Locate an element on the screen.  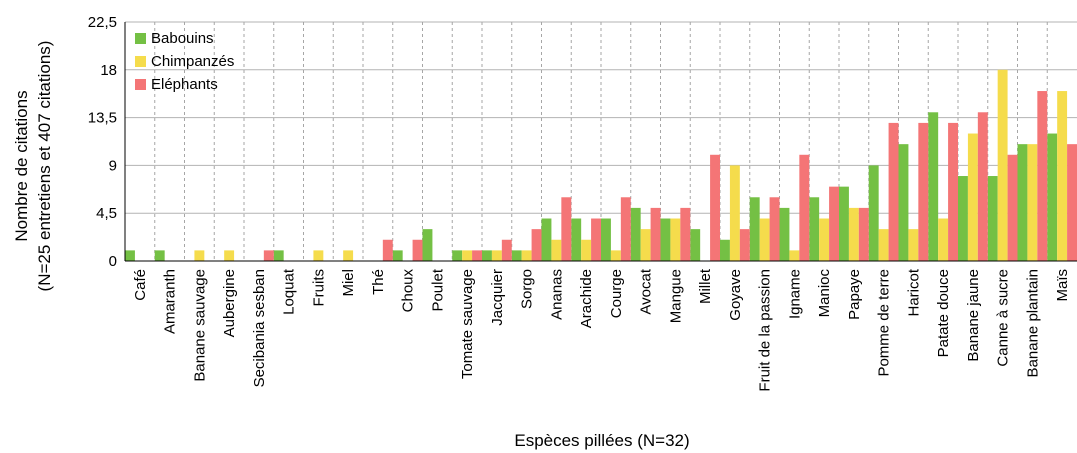
y-tick-label: 0 is located at coordinates (113, 261).